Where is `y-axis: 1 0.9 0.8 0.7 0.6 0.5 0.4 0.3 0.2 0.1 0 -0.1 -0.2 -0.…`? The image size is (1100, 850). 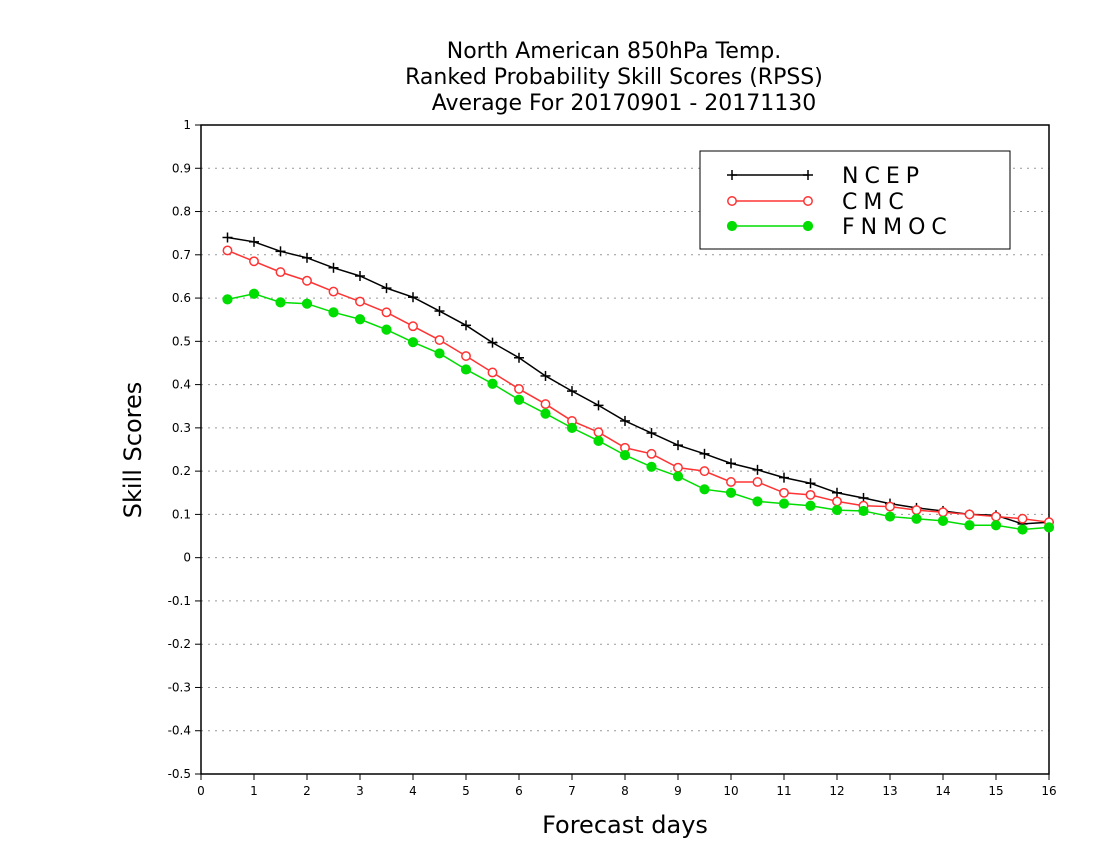
y-axis: 1 0.9 0.8 0.7 0.6 0.5 0.4 0.3 0.2 0.1 0 -0.1 -0.2 -0.… is located at coordinates (184, 449).